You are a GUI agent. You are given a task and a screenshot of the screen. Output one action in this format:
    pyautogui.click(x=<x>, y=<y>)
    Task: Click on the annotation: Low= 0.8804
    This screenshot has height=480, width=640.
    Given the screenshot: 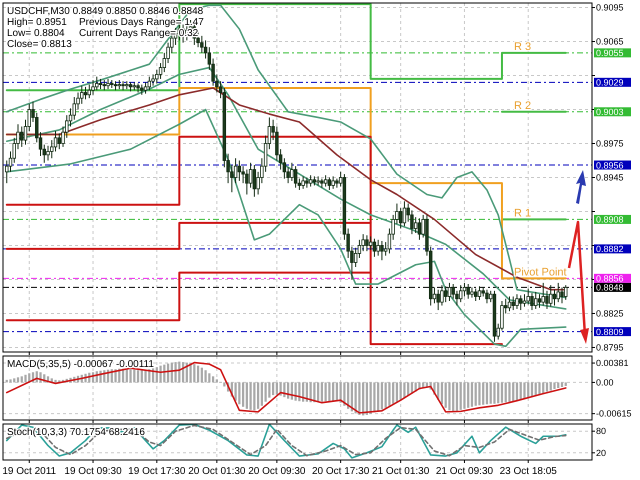 What is the action you would take?
    pyautogui.click(x=36, y=33)
    